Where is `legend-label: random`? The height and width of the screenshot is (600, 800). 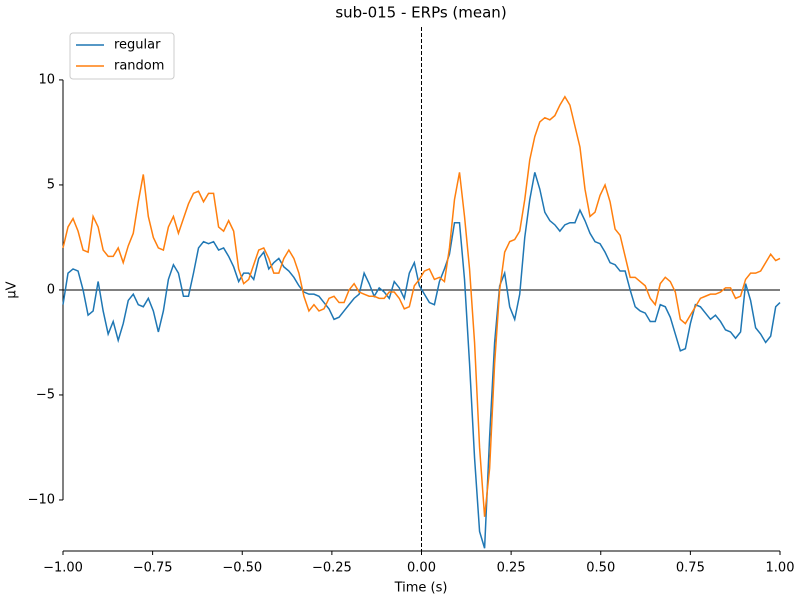
legend-label: random is located at coordinates (139, 66).